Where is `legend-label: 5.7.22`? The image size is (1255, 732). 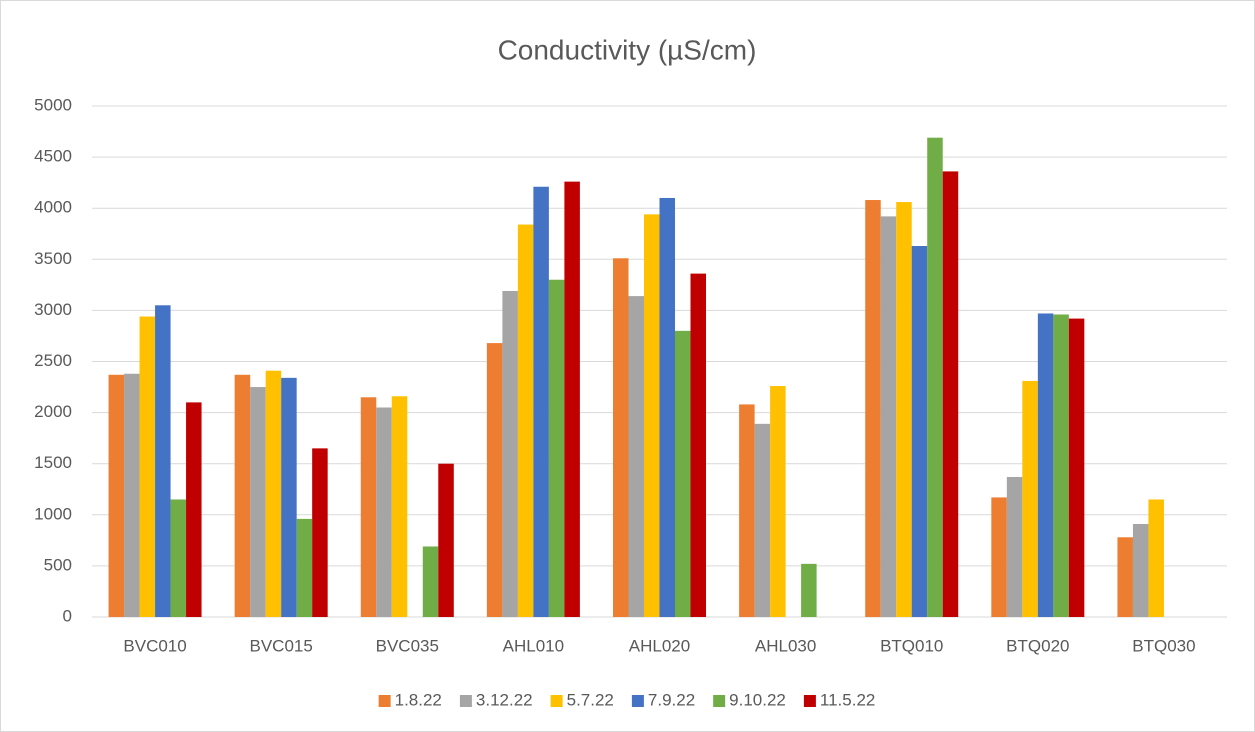 legend-label: 5.7.22 is located at coordinates (590, 699).